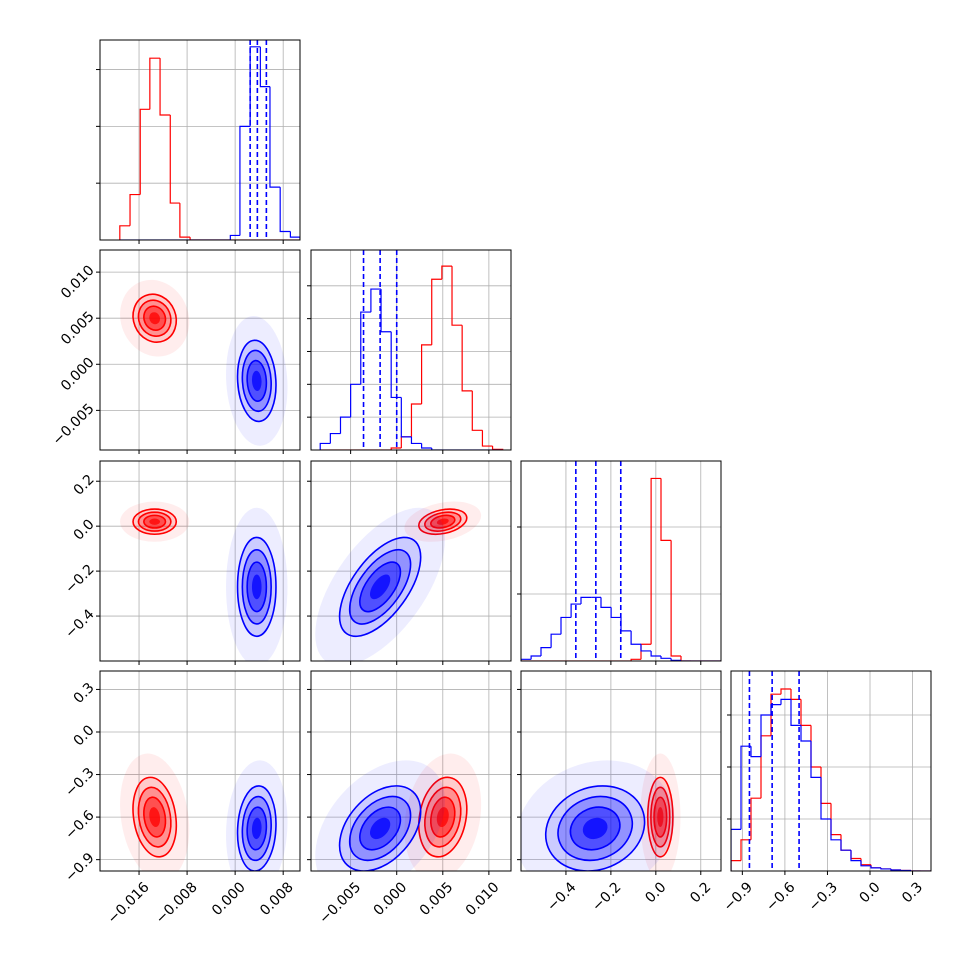 Image resolution: width=970 pixels, height=970 pixels. What do you see at coordinates (79, 623) in the screenshot?
I see `y-tick-label: −0.4` at bounding box center [79, 623].